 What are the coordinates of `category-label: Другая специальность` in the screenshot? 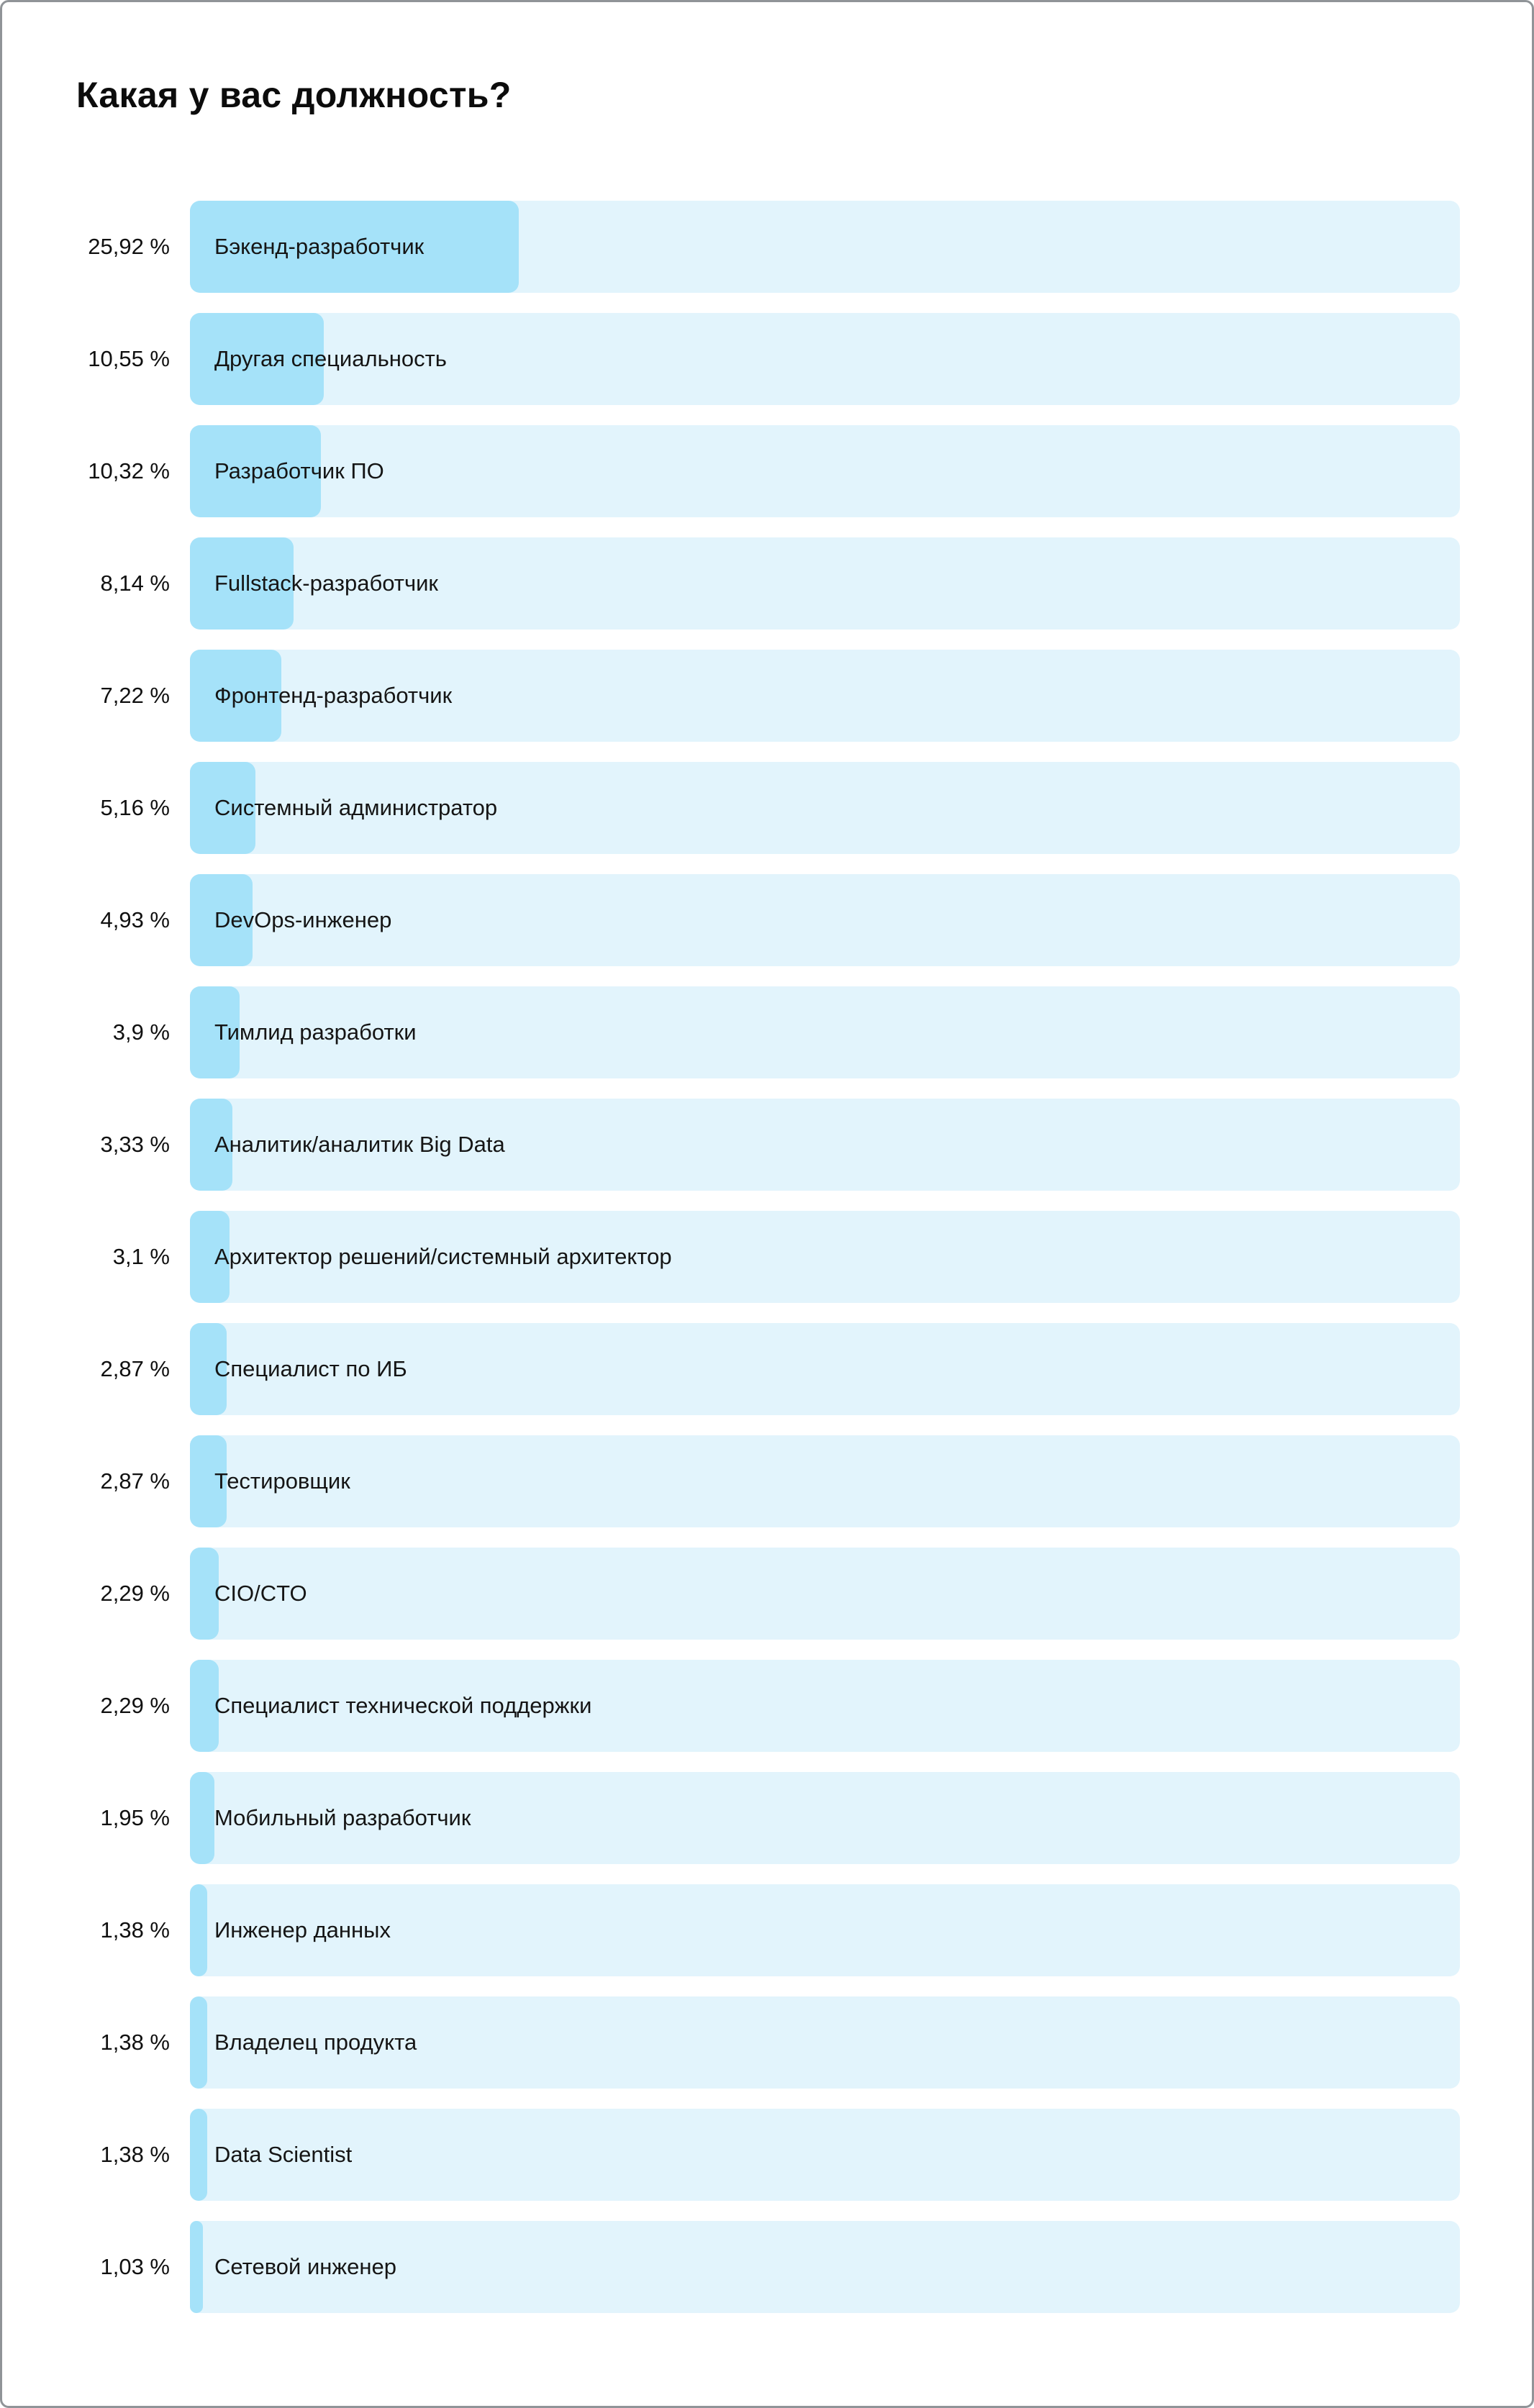 It's located at (330, 358).